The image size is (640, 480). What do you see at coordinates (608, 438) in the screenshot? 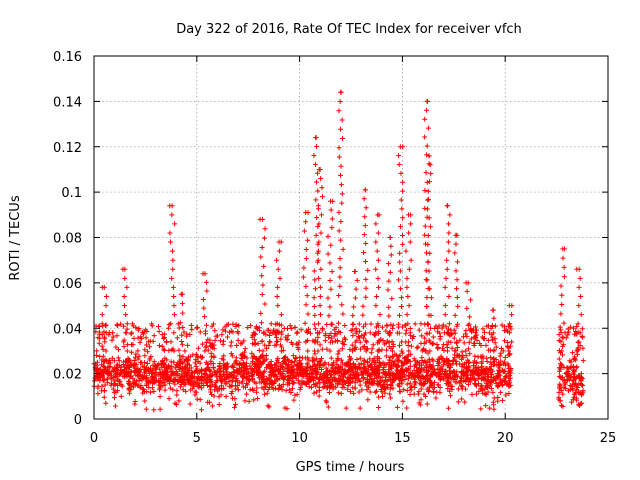
I see `x-tick-label: 25` at bounding box center [608, 438].